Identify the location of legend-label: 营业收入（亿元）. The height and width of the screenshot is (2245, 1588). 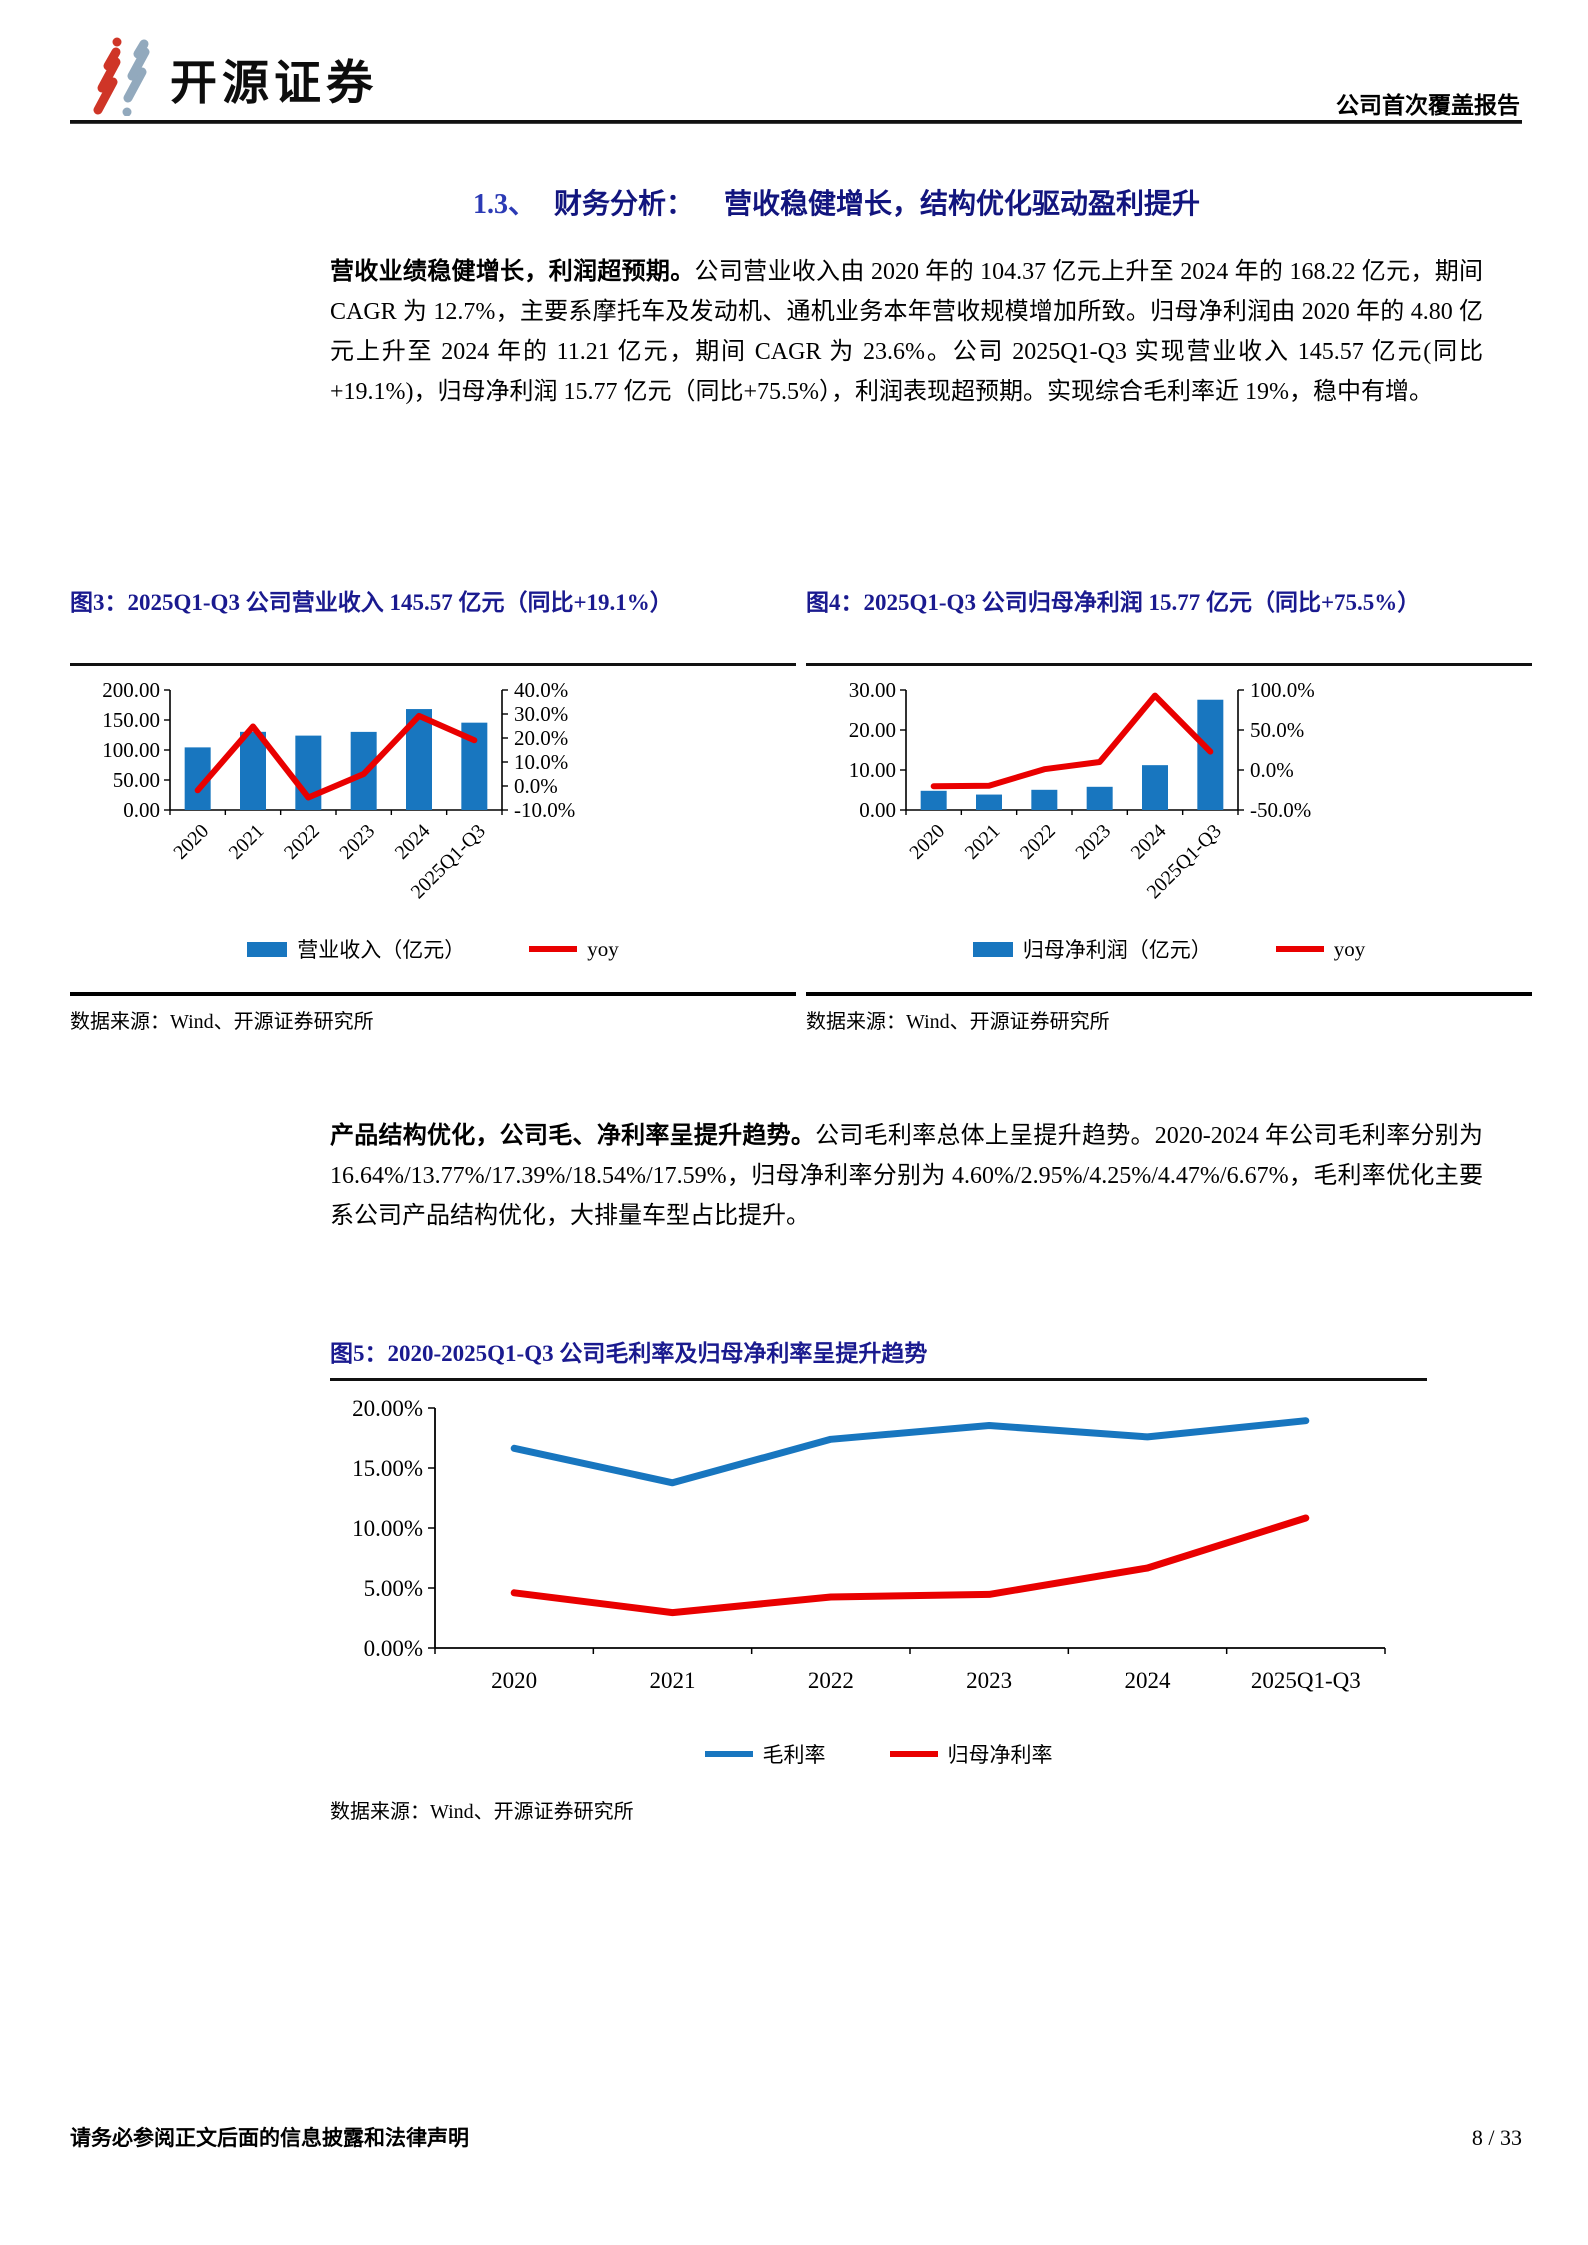
(381, 950).